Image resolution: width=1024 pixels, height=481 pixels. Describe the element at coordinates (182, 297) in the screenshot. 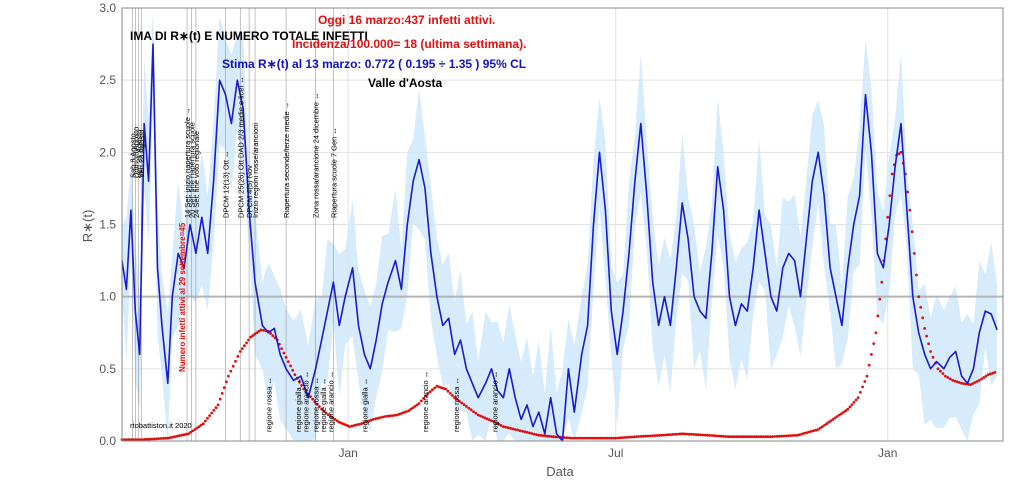

I see `rotated-note: Numero infetti attivi al 29 settembre=45` at that location.